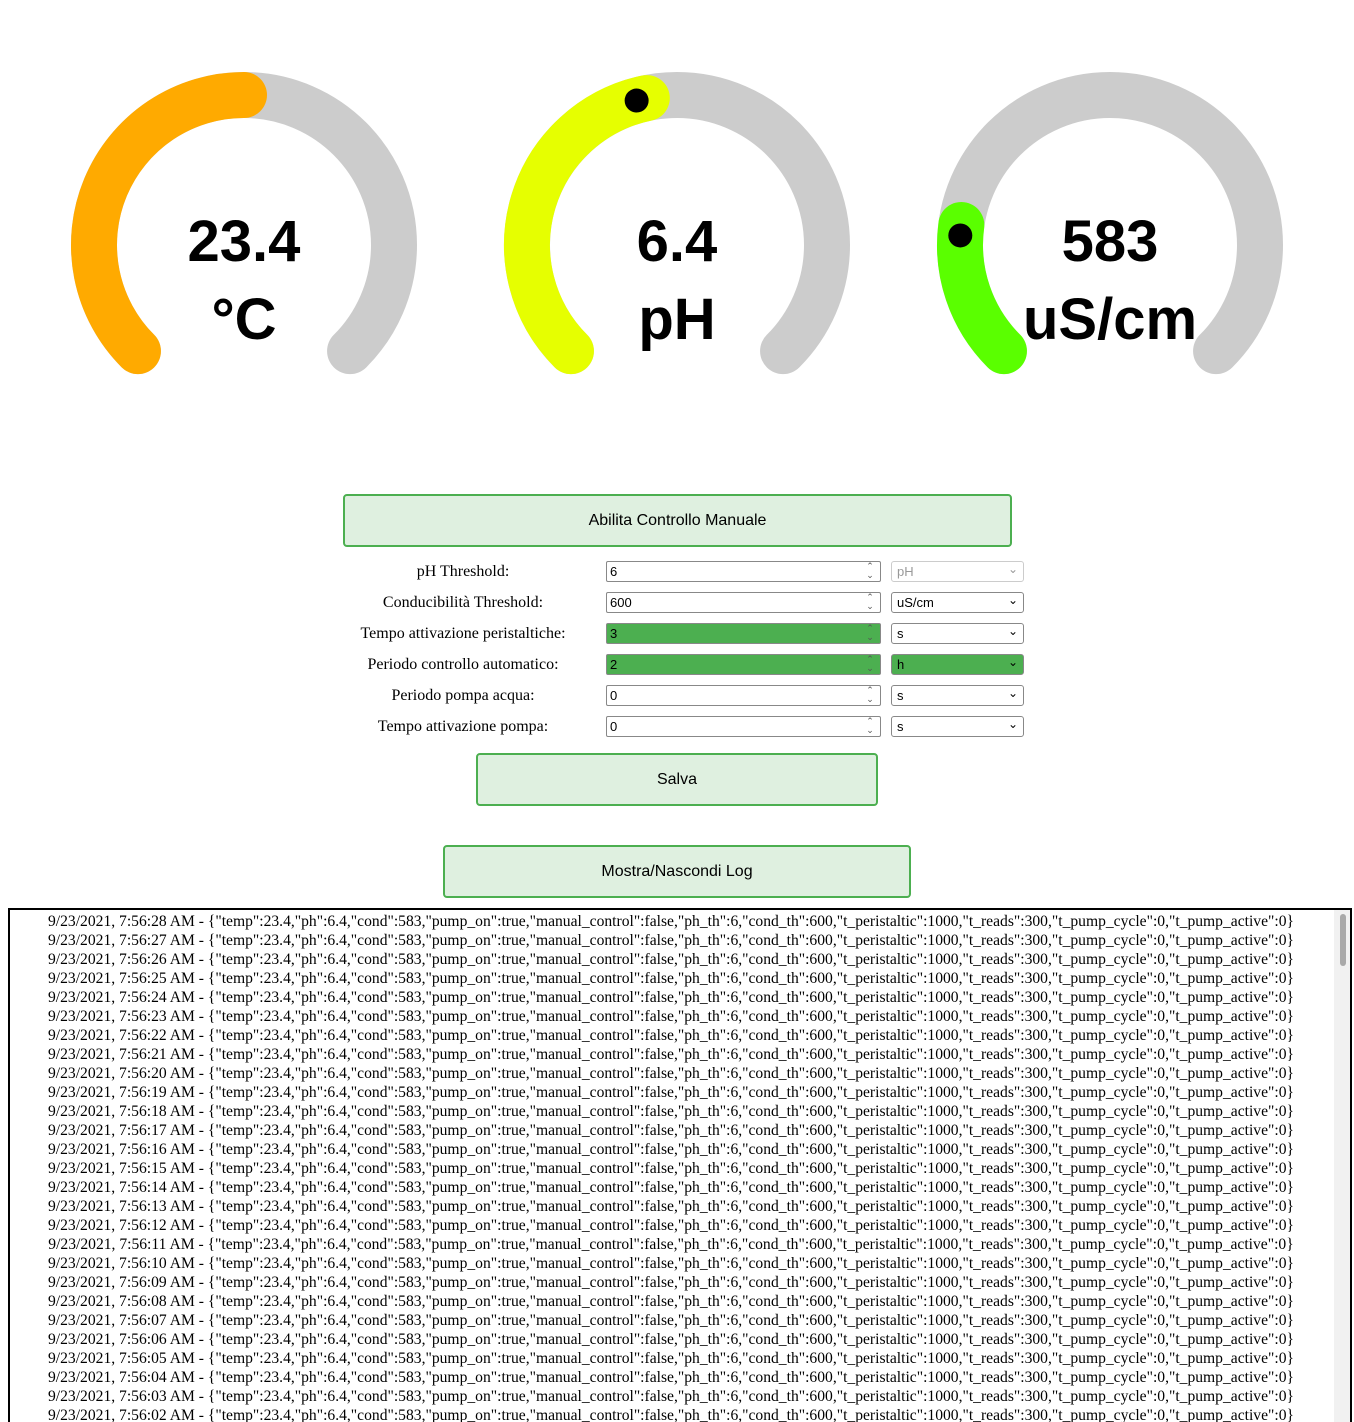 This screenshot has width=1354, height=1422. What do you see at coordinates (677, 319) in the screenshot?
I see `ph-unit: pH` at bounding box center [677, 319].